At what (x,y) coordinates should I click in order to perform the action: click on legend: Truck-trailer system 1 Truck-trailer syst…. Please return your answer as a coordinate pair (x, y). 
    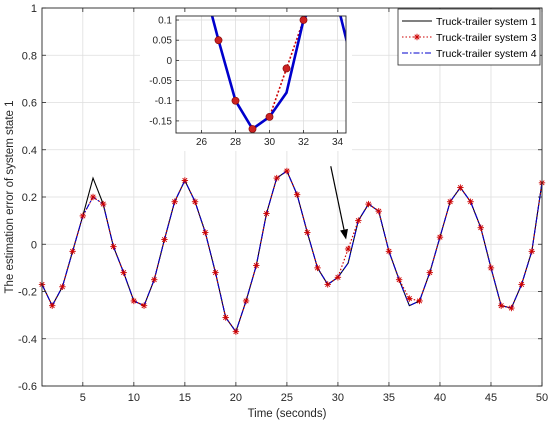
    Looking at the image, I should click on (469, 37).